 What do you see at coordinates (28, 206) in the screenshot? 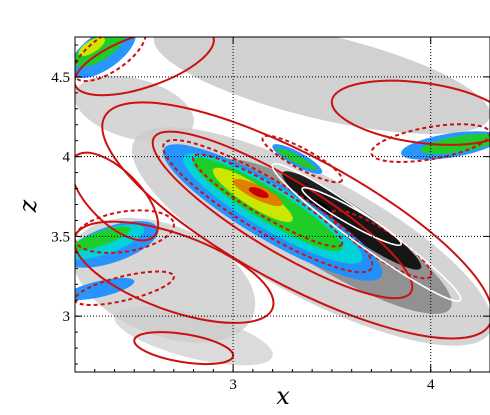
I see `y-axis-label: z` at bounding box center [28, 206].